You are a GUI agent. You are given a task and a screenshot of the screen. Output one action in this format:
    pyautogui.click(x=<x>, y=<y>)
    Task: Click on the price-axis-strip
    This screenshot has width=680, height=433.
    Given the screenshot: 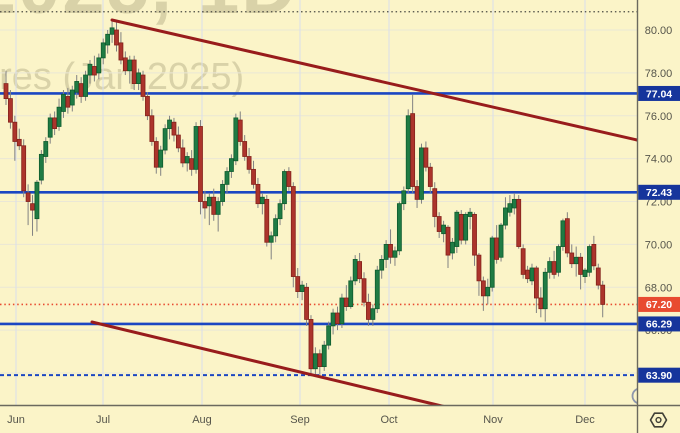 What is the action you would take?
    pyautogui.click(x=658, y=216)
    